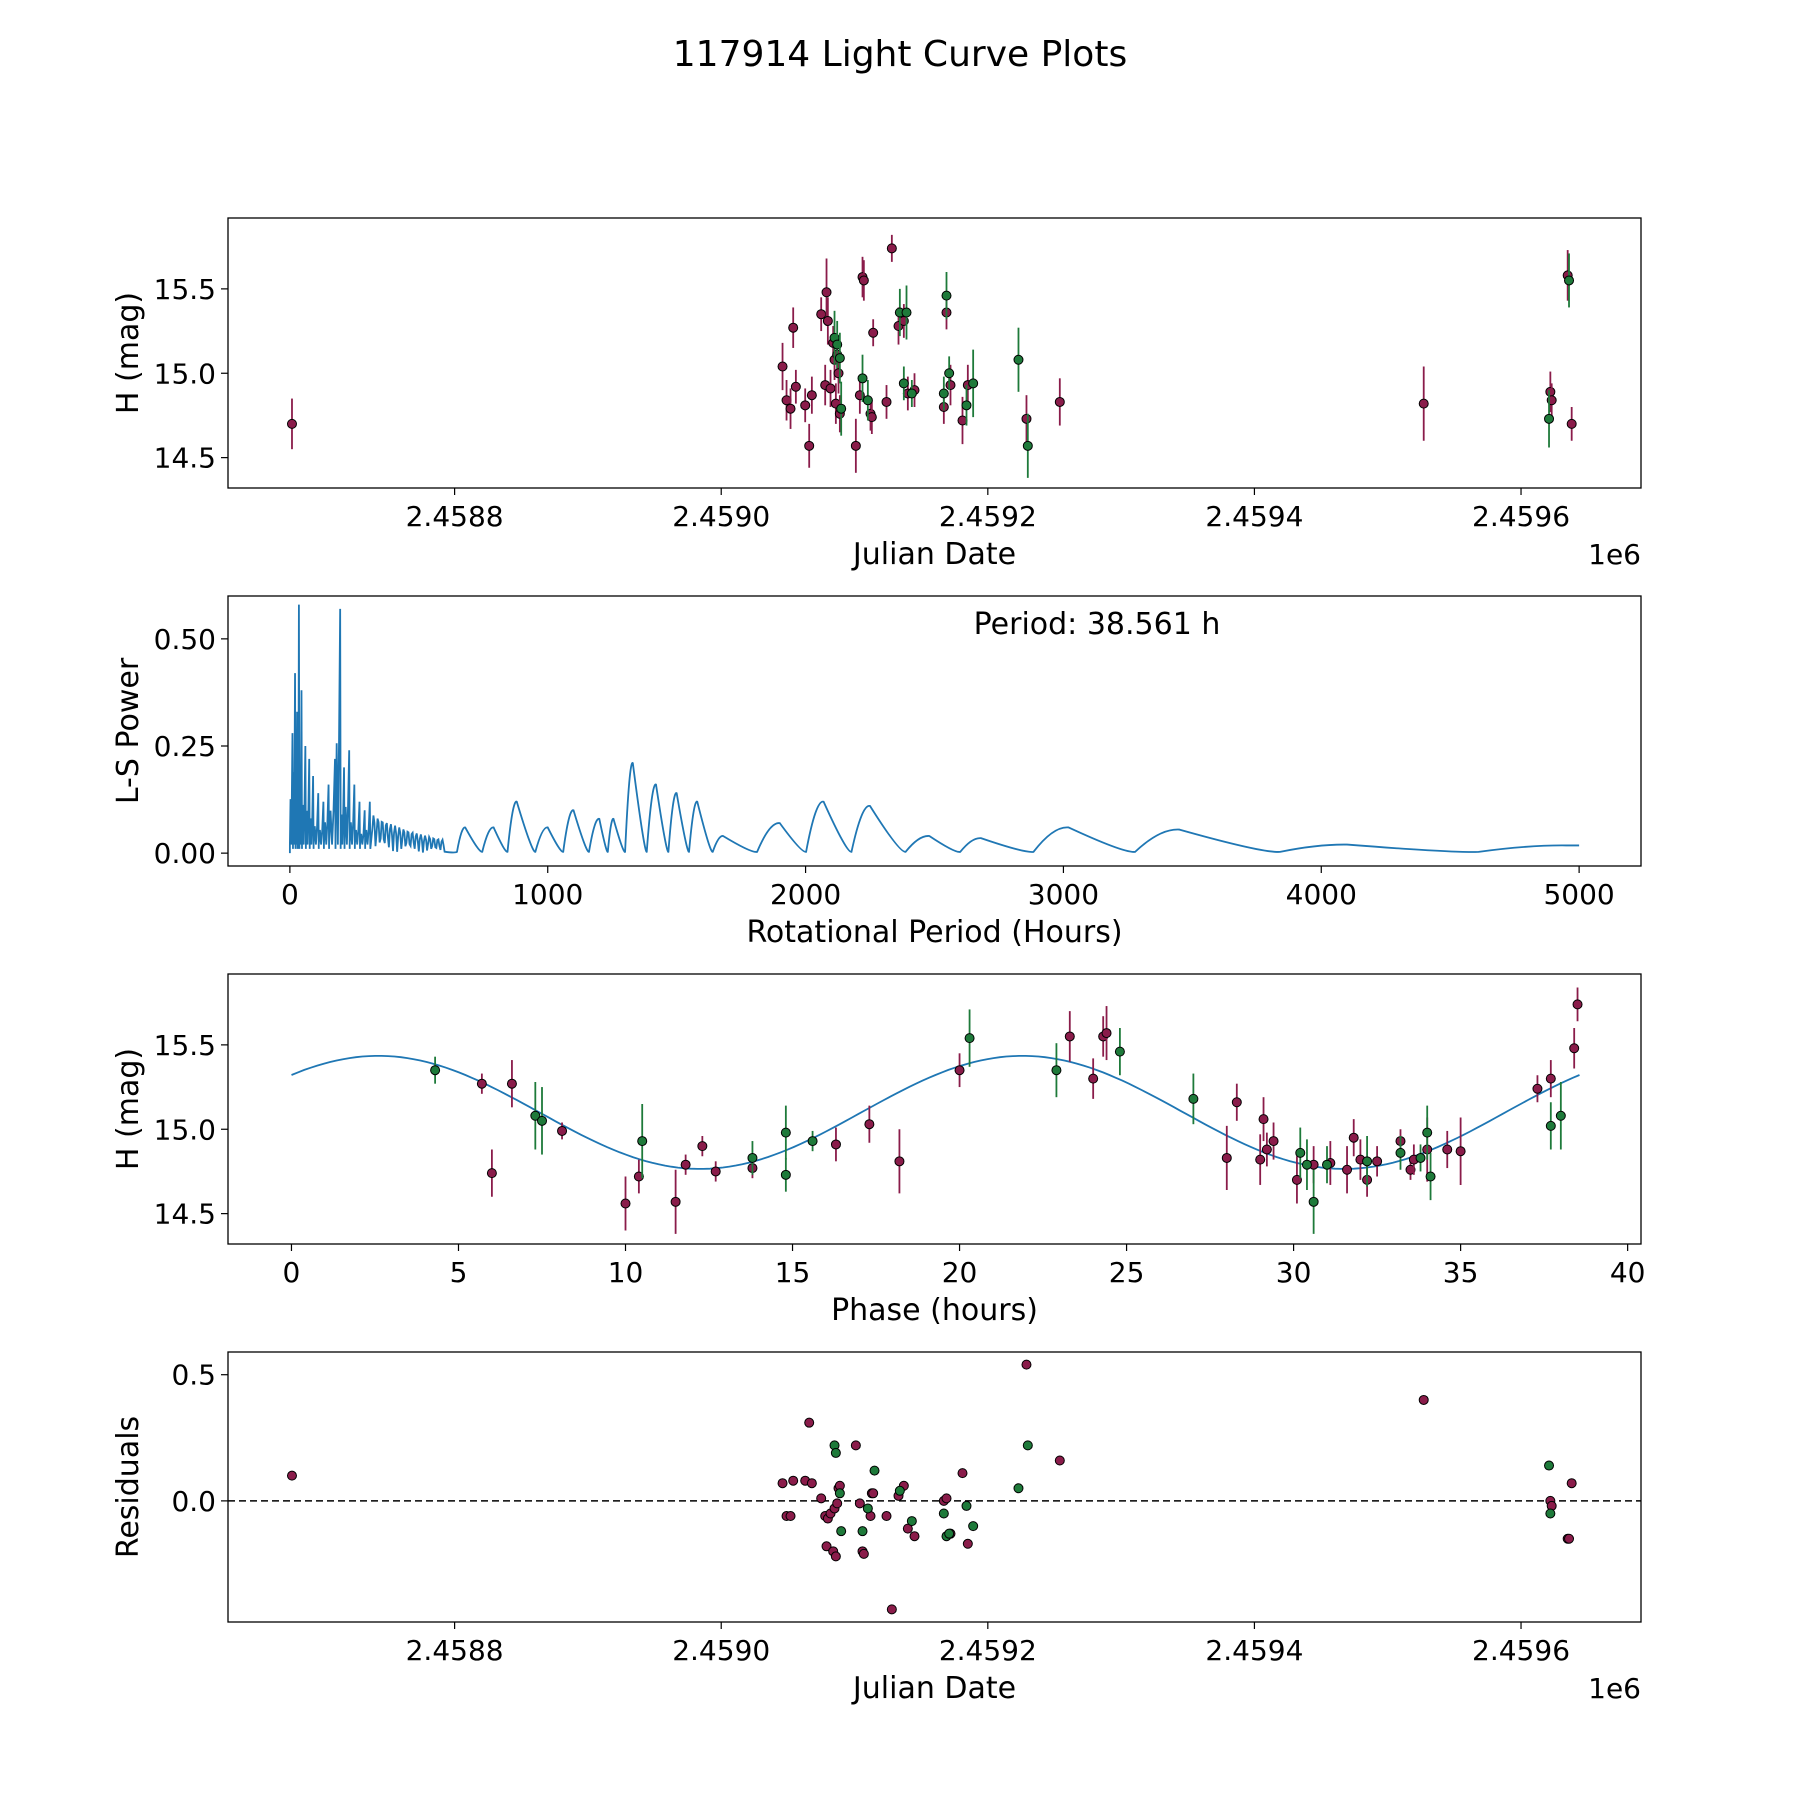  I want to click on x-tick-label: 20, so click(960, 1272).